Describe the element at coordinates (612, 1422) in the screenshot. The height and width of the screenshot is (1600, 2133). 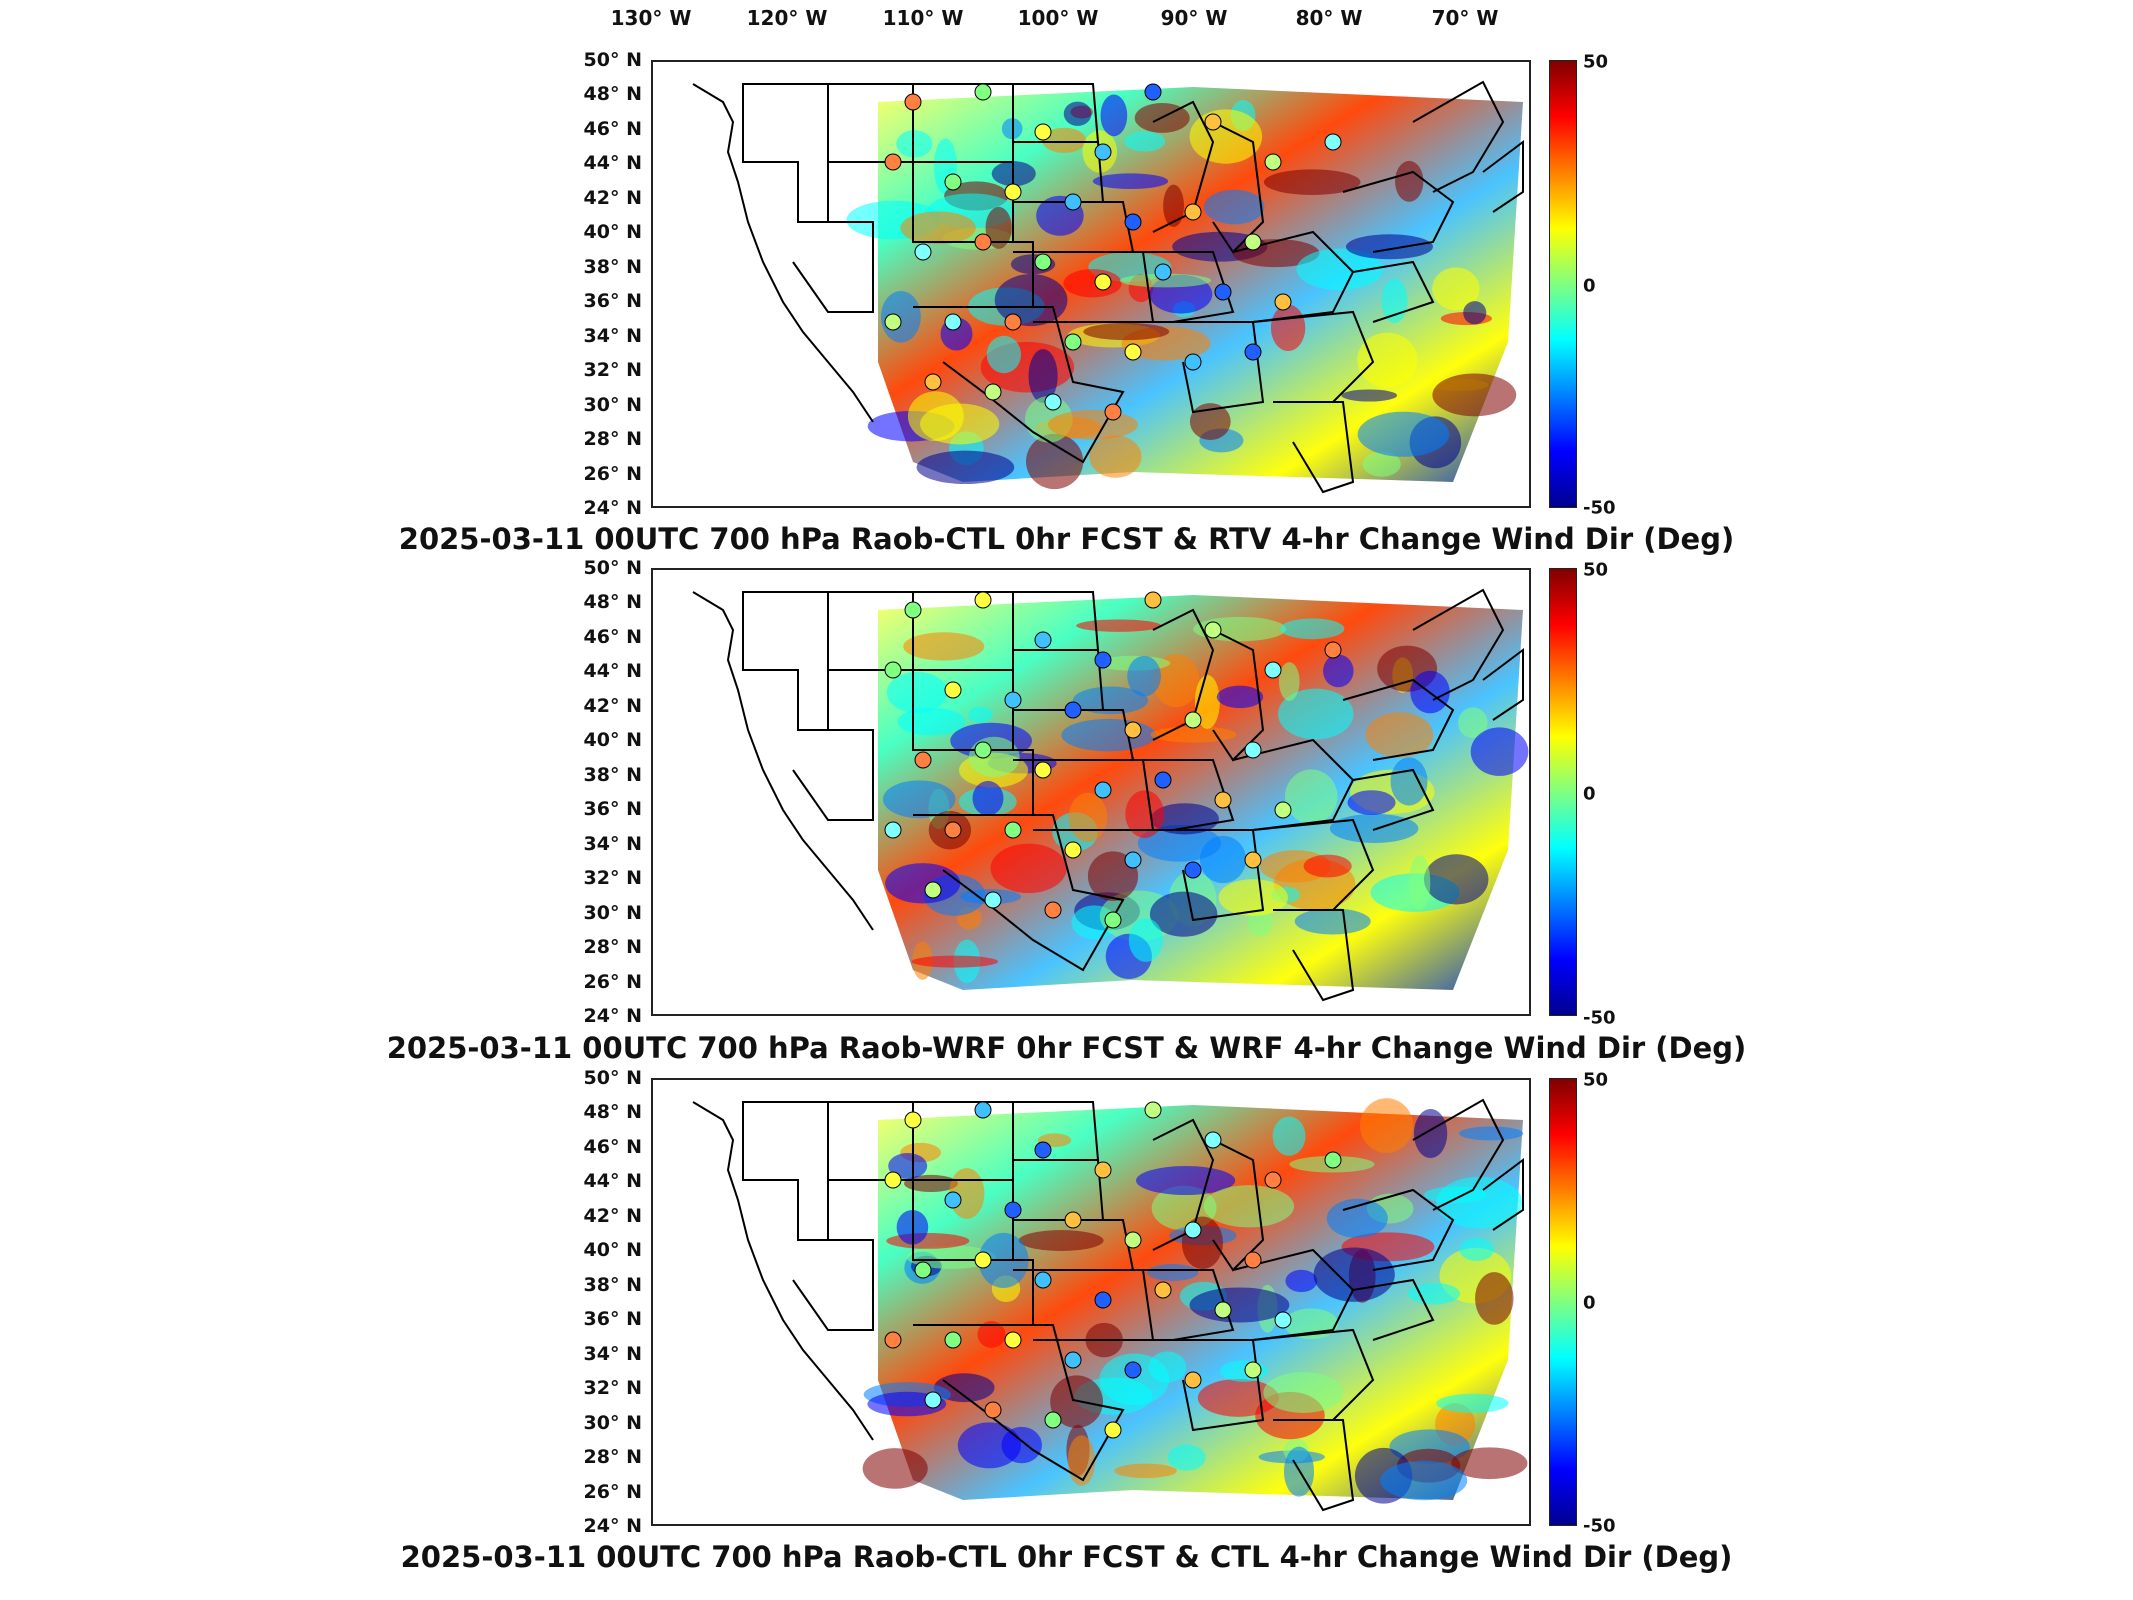
I see `lat-label: 30° N` at that location.